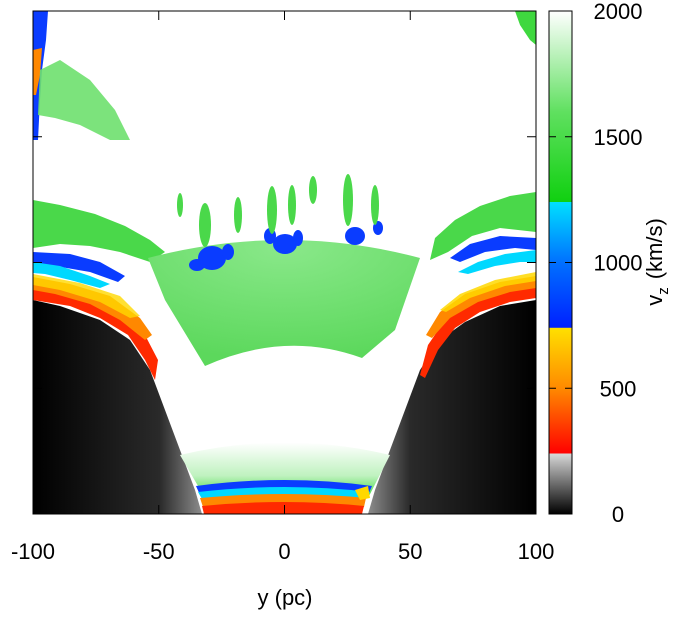  Describe the element at coordinates (84, 100) in the screenshot. I see `top-left-green-wing` at that location.